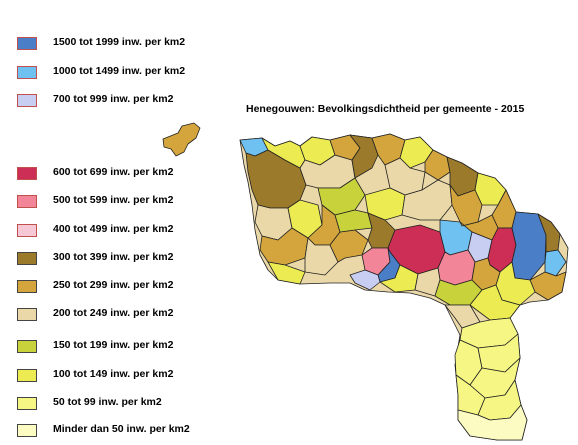 The height and width of the screenshot is (445, 578). I want to click on municipality-charleroi-blue, so click(529, 246).